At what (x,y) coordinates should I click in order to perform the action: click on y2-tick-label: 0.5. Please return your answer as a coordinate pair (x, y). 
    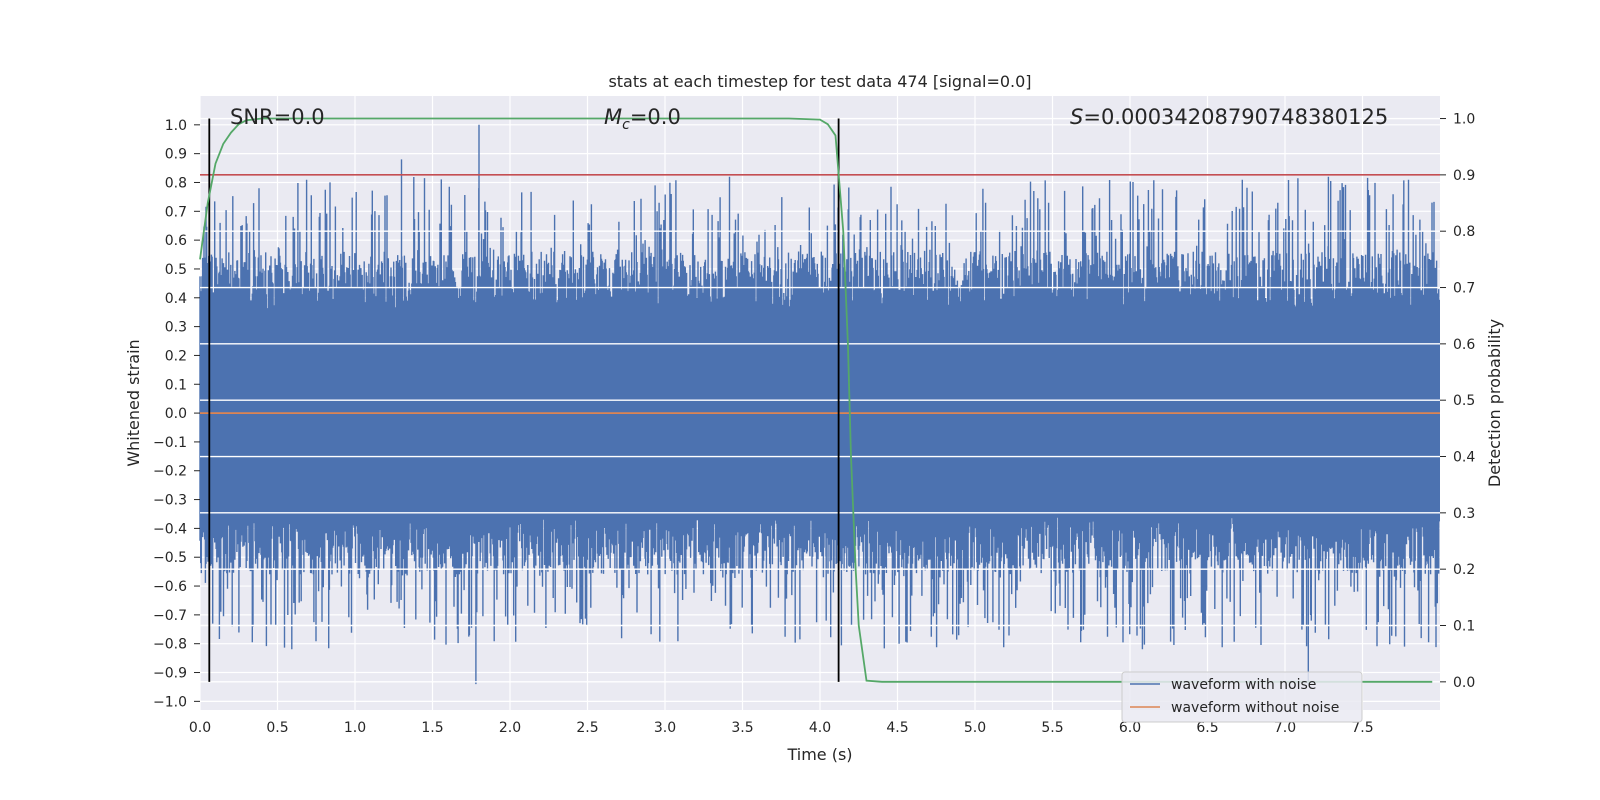
    Looking at the image, I should click on (1464, 401).